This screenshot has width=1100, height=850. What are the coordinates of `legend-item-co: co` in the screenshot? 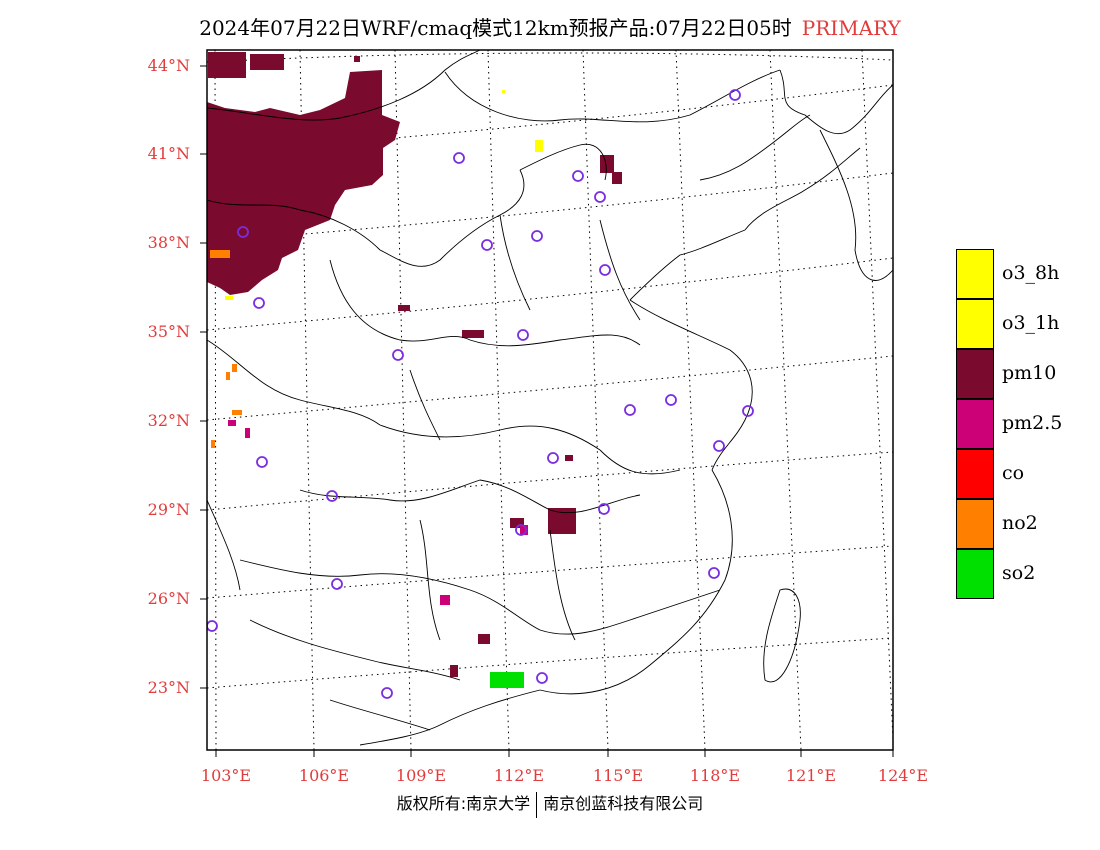 It's located at (1021, 474).